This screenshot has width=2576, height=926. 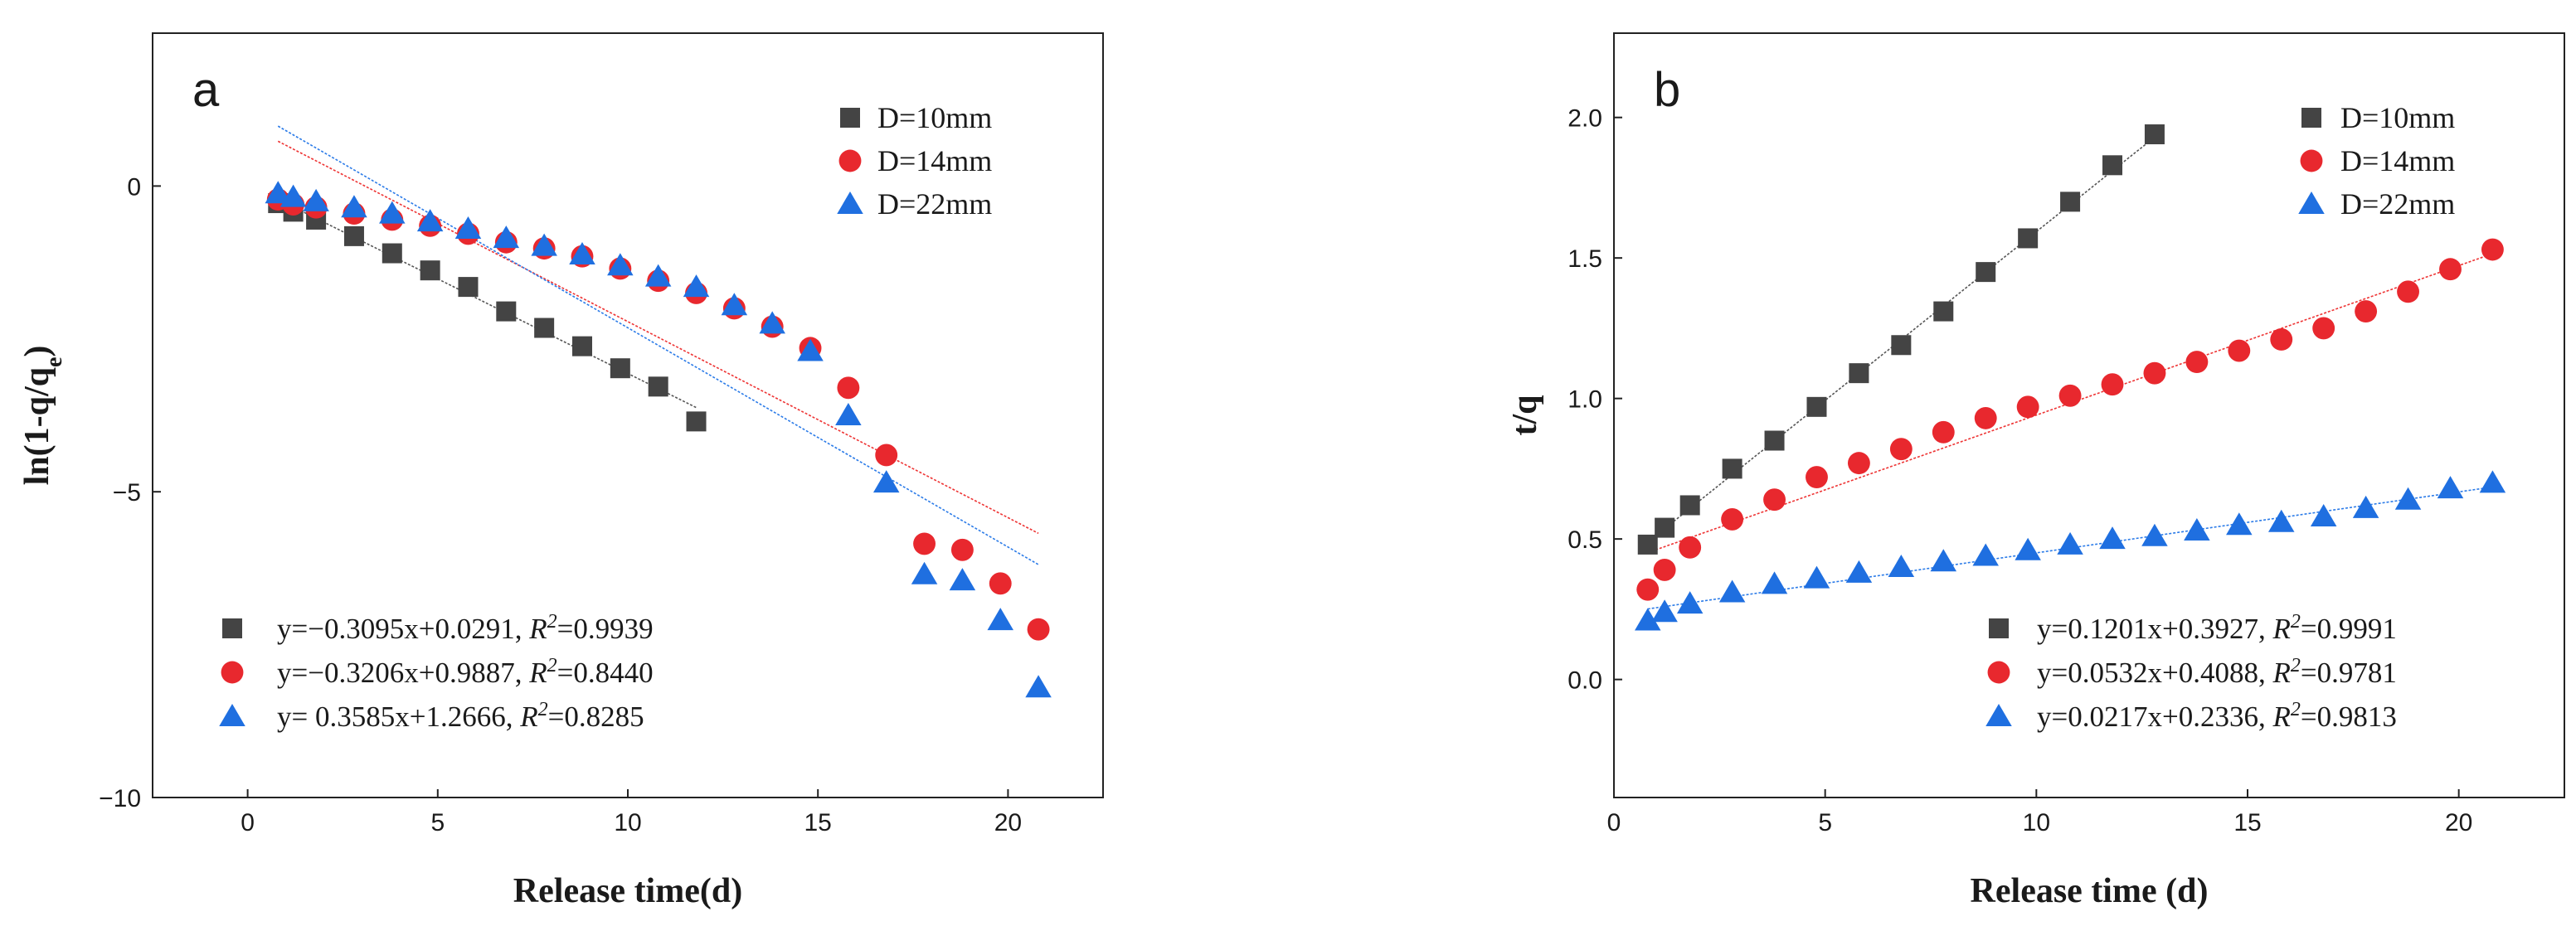 I want to click on equation-r2-value: =0.9813, so click(x=2349, y=717).